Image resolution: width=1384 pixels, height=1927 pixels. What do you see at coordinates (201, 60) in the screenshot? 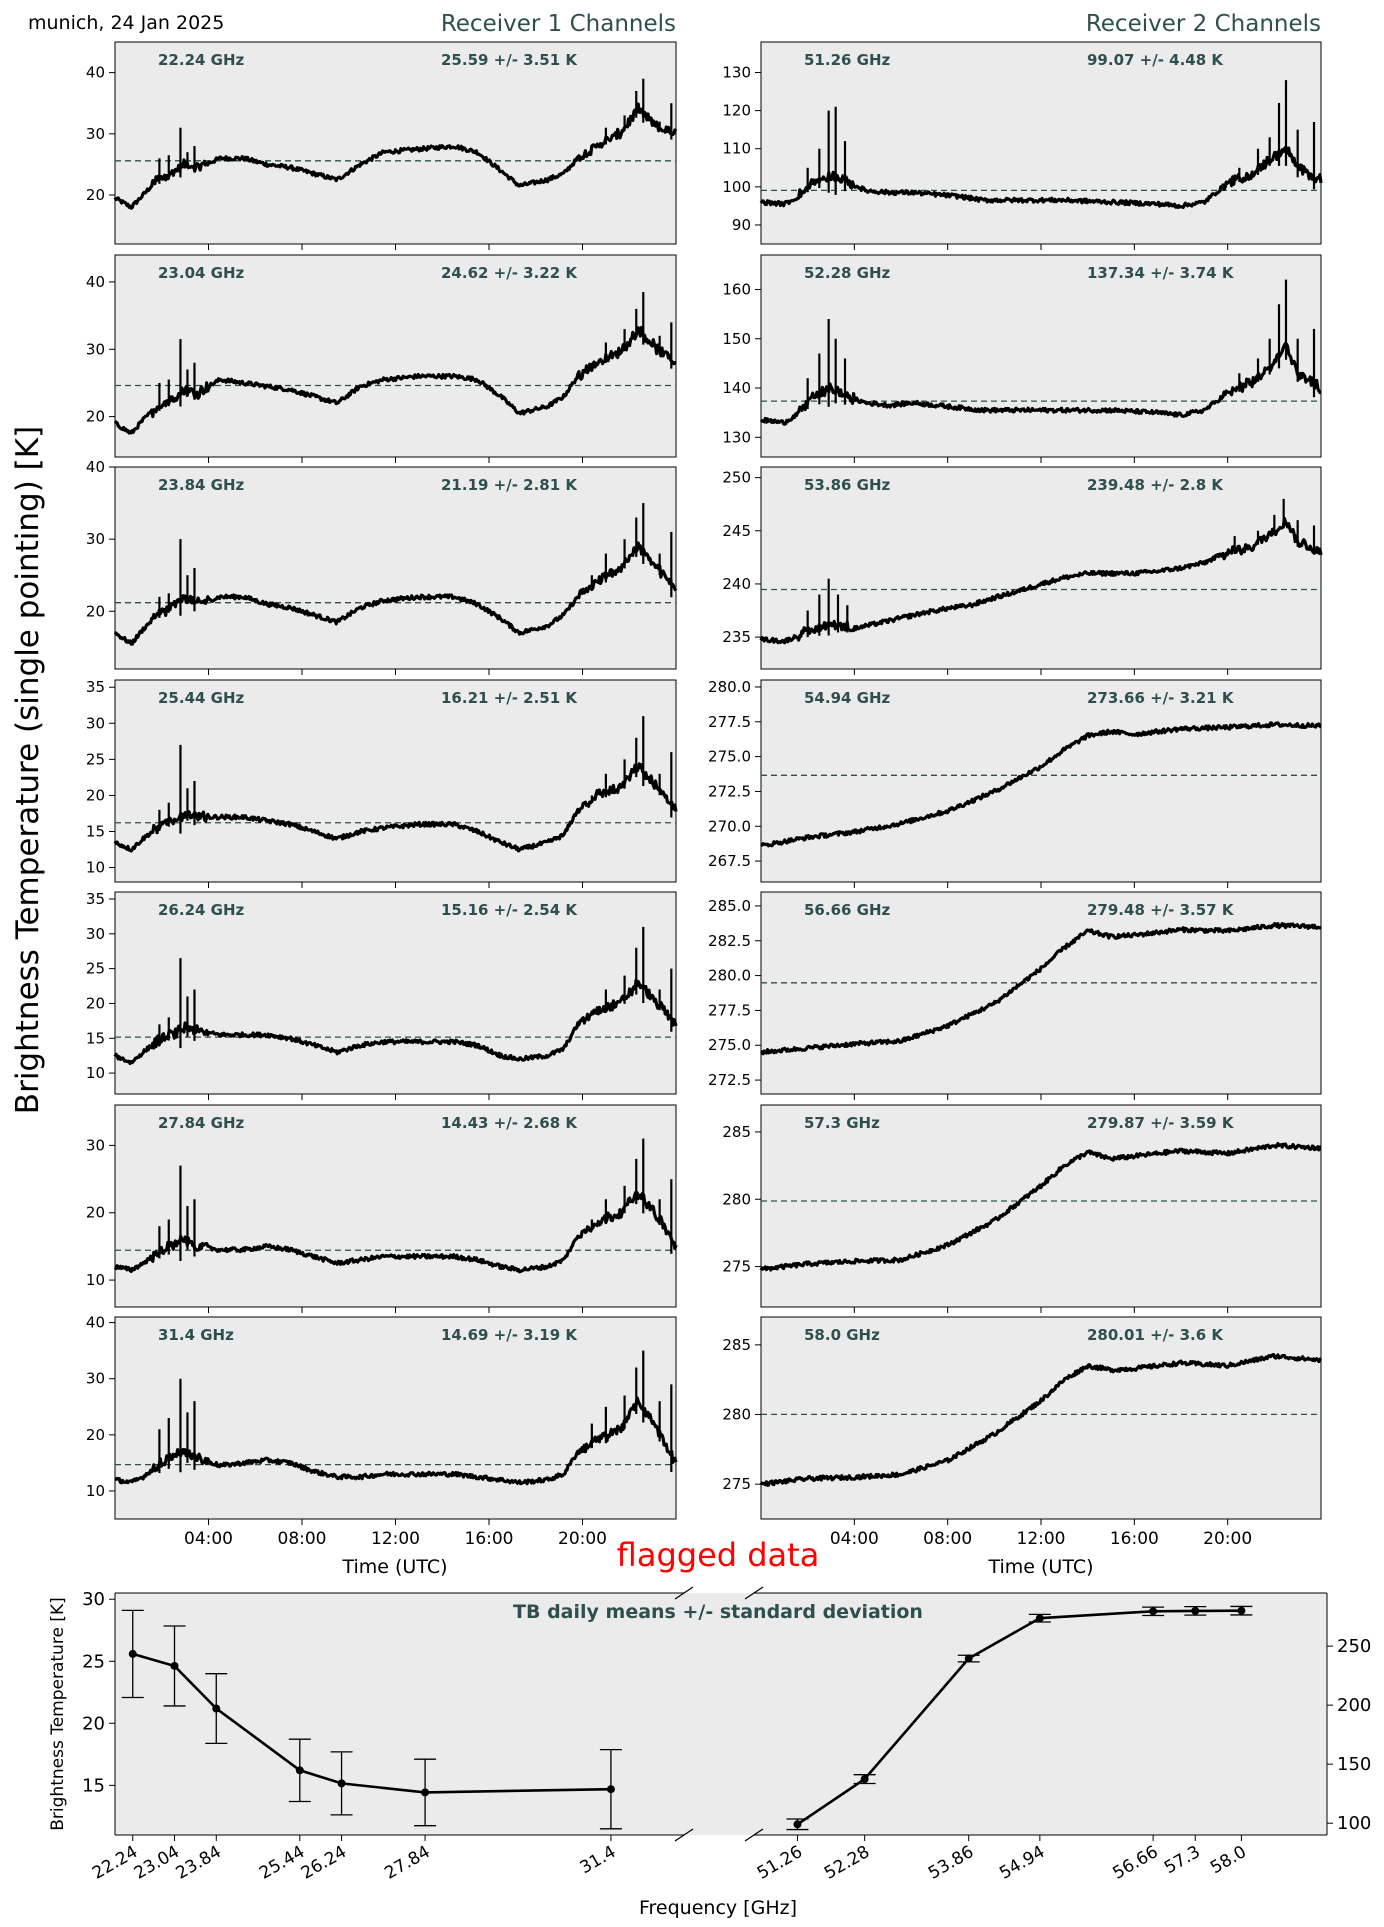
I see `channel-frequency-label: 22.24 GHz` at bounding box center [201, 60].